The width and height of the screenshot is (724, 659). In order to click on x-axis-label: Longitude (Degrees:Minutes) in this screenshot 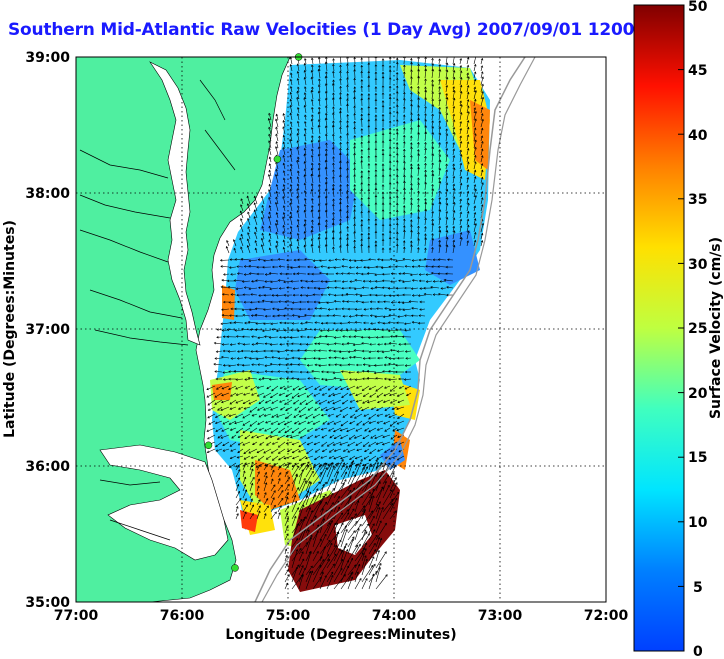, I will do `click(340, 635)`.